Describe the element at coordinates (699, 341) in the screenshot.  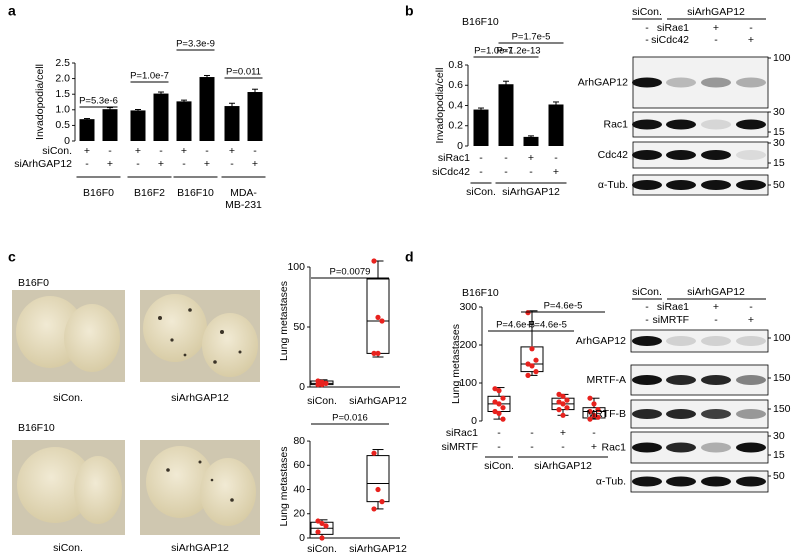
I see `blot-strip` at that location.